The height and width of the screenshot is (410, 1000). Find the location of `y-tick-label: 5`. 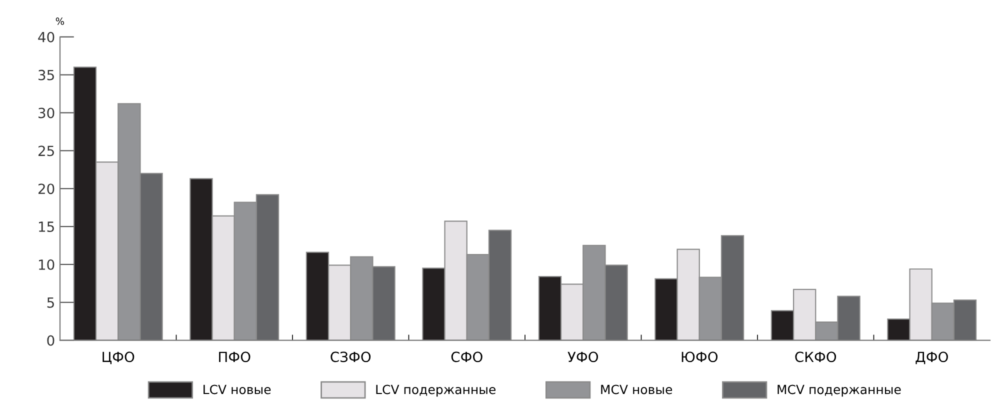

y-tick-label: 5 is located at coordinates (50, 303).